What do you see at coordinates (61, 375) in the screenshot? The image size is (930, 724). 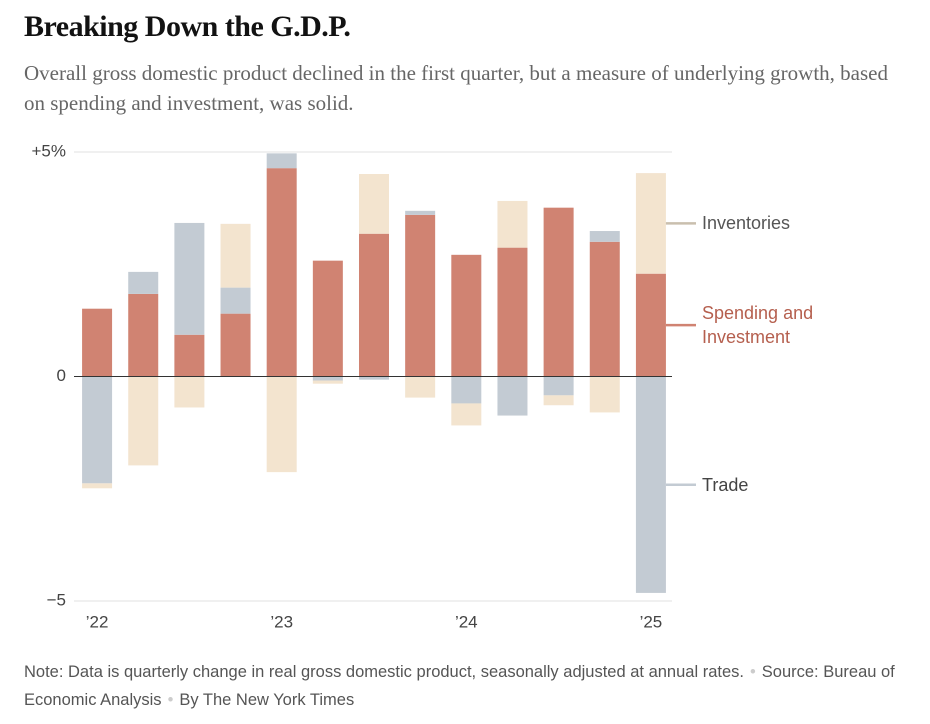 I see `y-tick-label: 0` at bounding box center [61, 375].